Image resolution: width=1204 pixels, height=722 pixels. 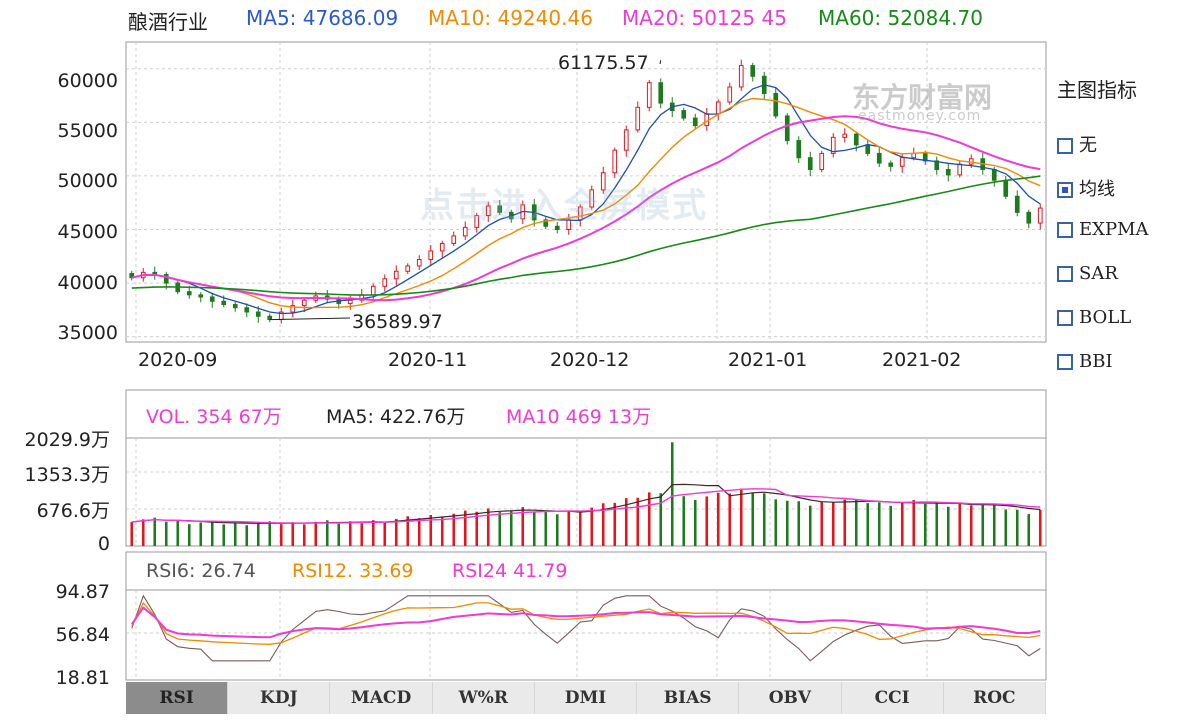 I want to click on option-ma: 均线, so click(x=1086, y=188).